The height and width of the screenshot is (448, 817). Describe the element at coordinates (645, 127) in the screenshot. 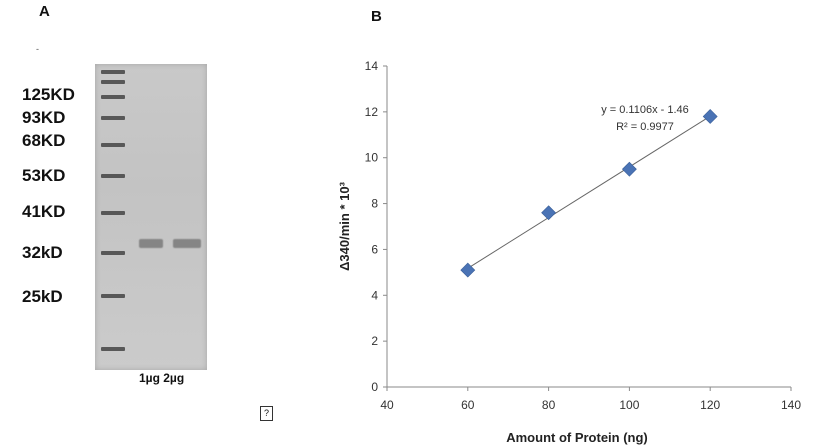

I see `r-squared-label: R² = 0.9977` at that location.